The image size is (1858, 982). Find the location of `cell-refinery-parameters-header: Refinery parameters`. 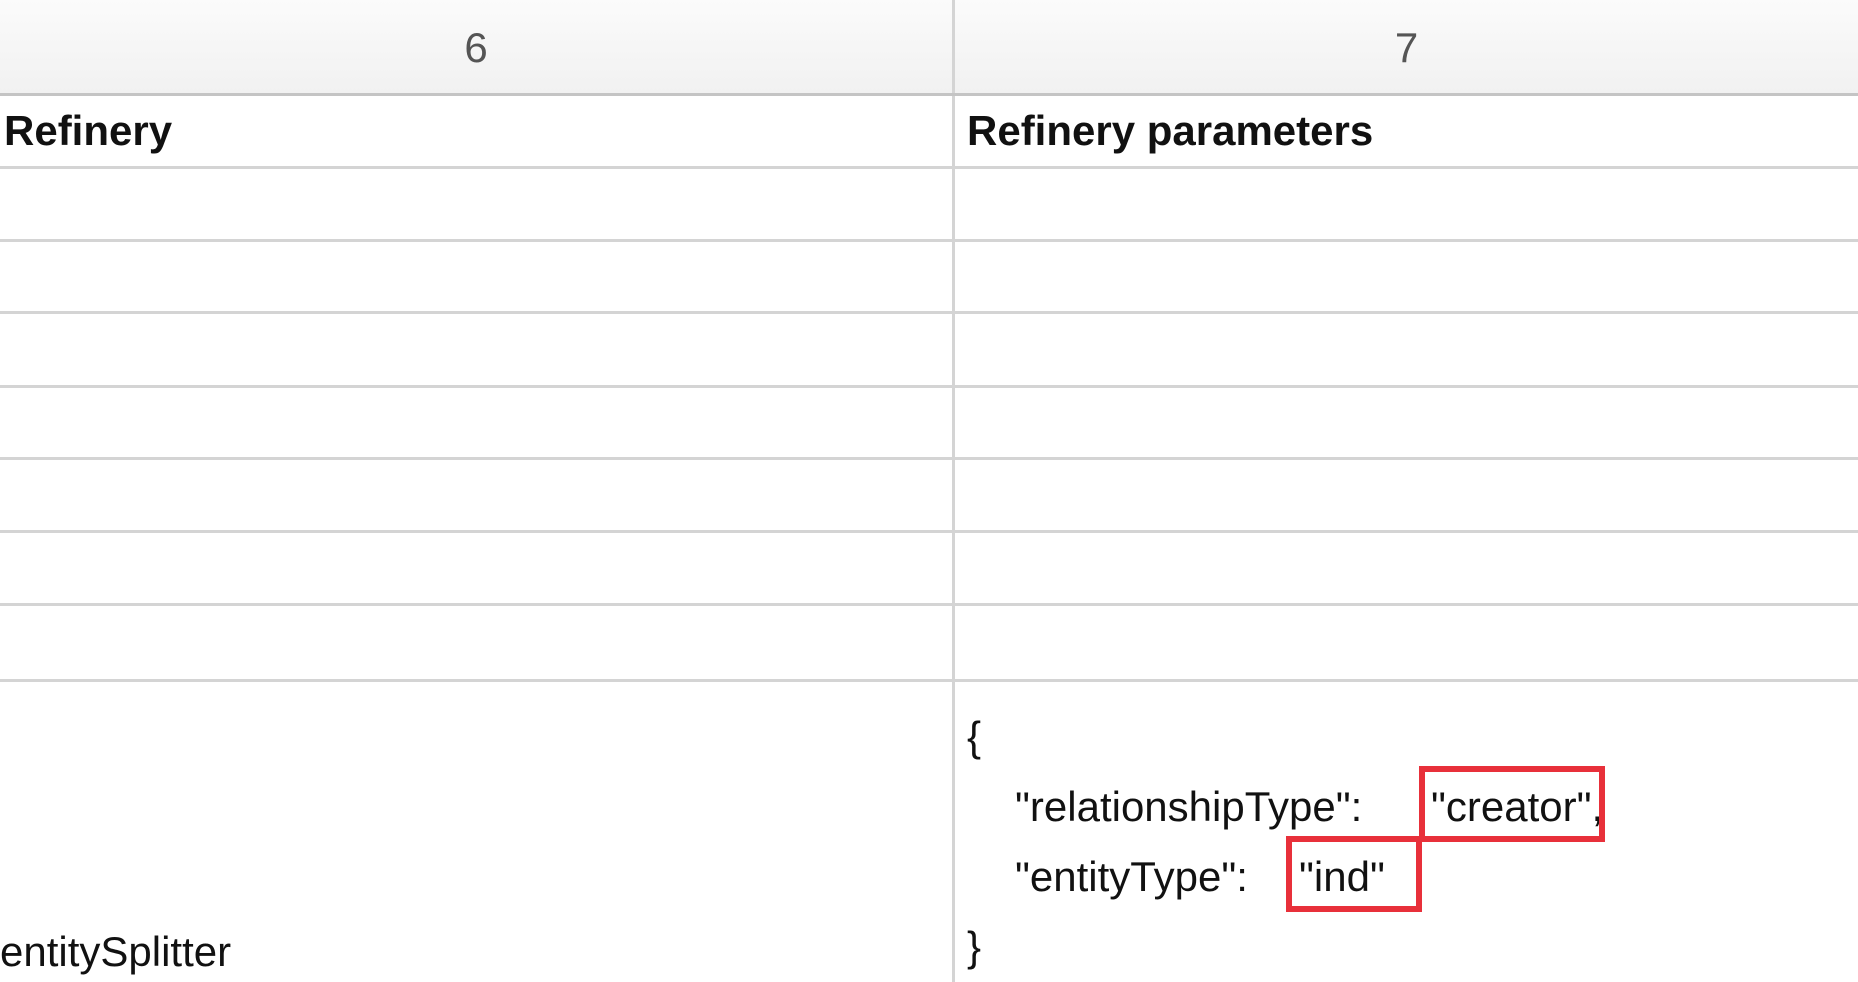

cell-refinery-parameters-header: Refinery parameters is located at coordinates (1170, 130).